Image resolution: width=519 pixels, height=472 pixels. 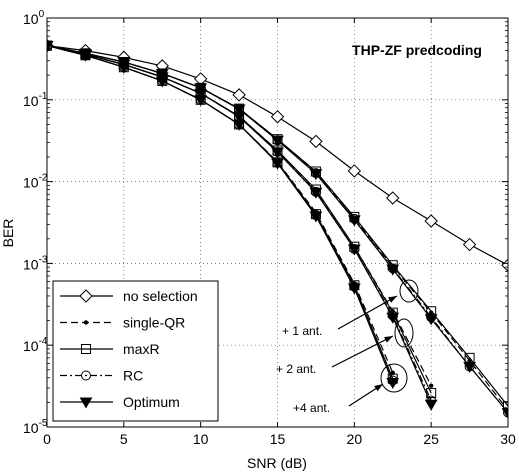 I want to click on legend-marker-triangle, so click(x=86, y=403).